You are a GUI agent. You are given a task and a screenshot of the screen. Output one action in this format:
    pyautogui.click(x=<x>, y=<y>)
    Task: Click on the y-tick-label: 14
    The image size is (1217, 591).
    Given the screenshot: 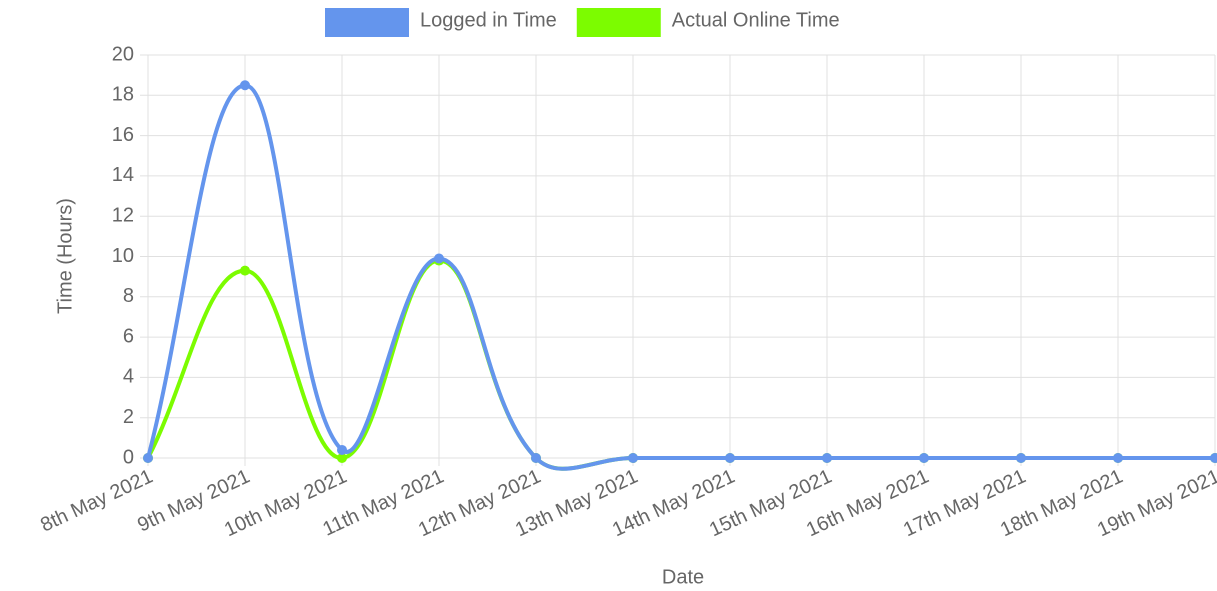 What is the action you would take?
    pyautogui.click(x=123, y=175)
    